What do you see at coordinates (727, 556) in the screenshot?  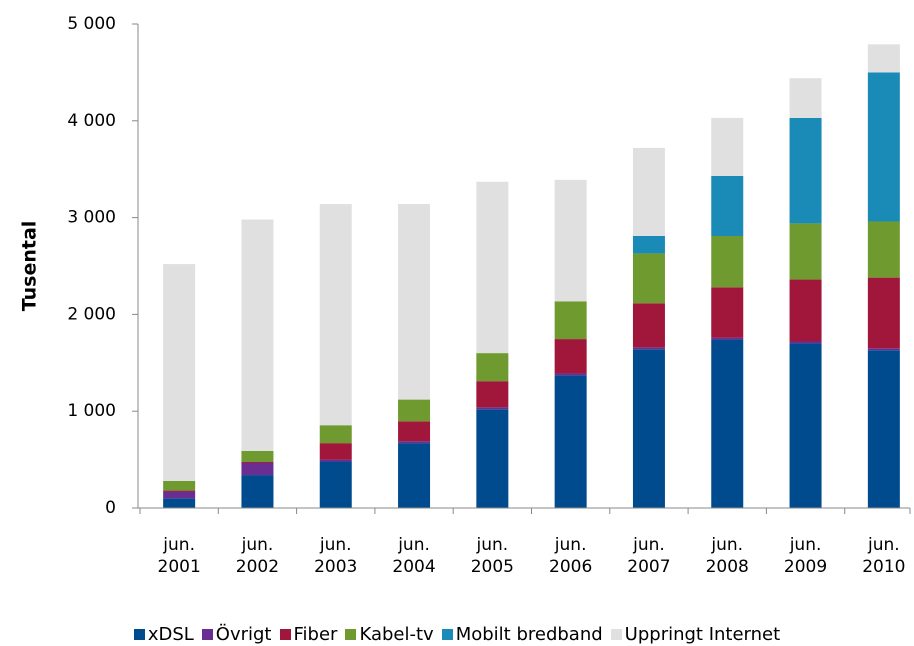 I see `x-tick-label: jun. 2008` at bounding box center [727, 556].